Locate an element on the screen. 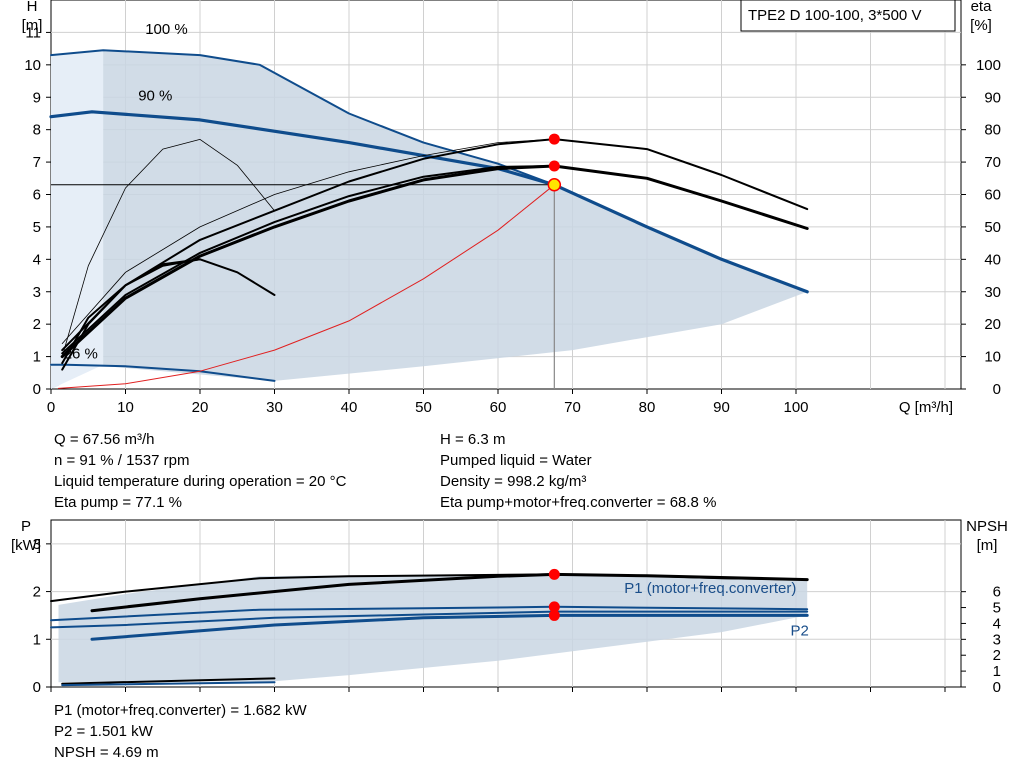  y-right-tick-label: 100 is located at coordinates (988, 65).